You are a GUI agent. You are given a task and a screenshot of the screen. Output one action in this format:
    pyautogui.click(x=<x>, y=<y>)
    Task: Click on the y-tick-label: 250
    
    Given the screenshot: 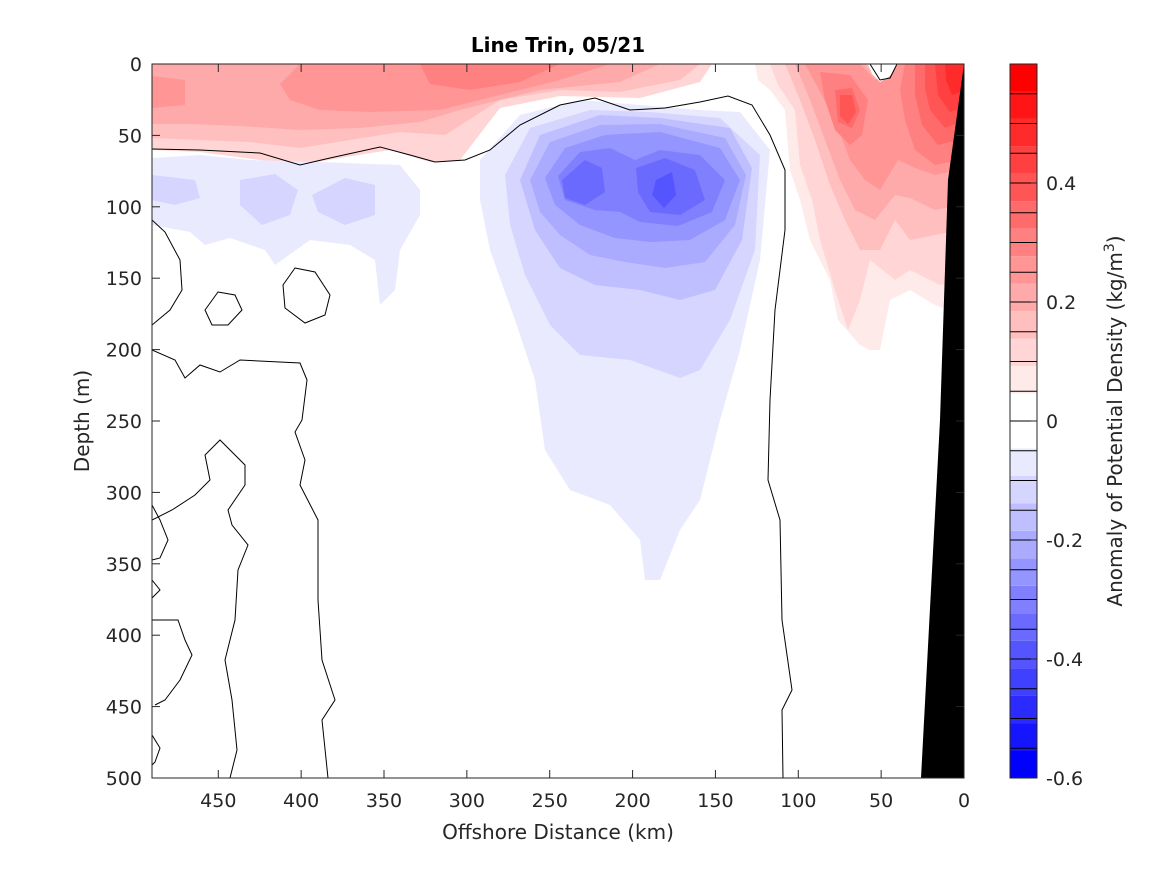 What is the action you would take?
    pyautogui.click(x=124, y=422)
    